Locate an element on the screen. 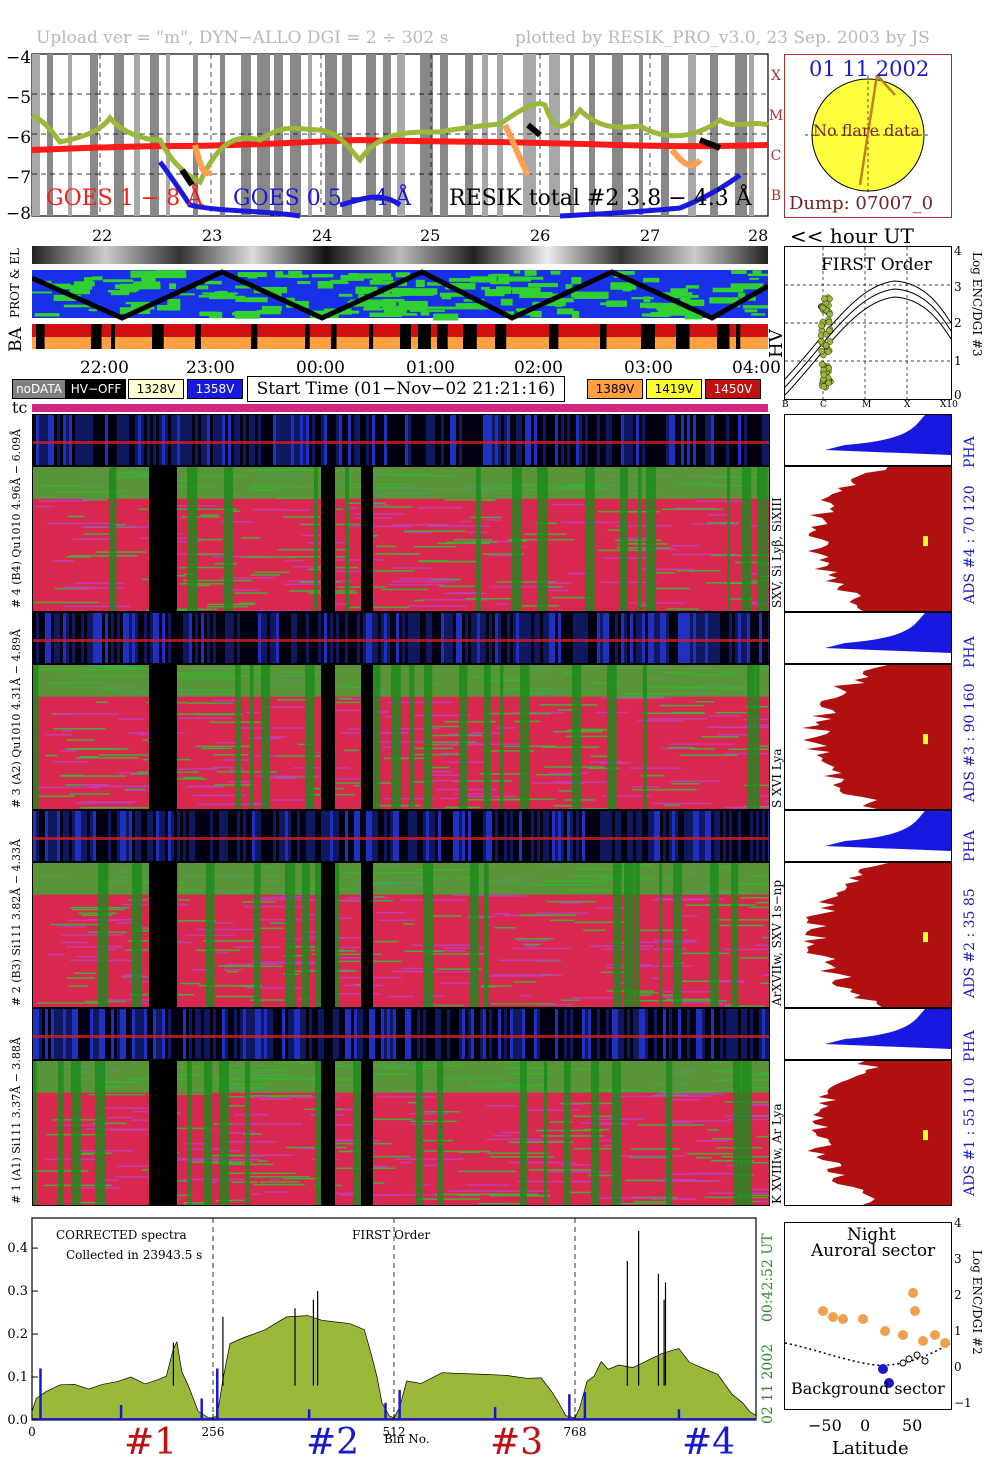 This screenshot has width=1004, height=1477. auroral-dot is located at coordinates (885, 1331).